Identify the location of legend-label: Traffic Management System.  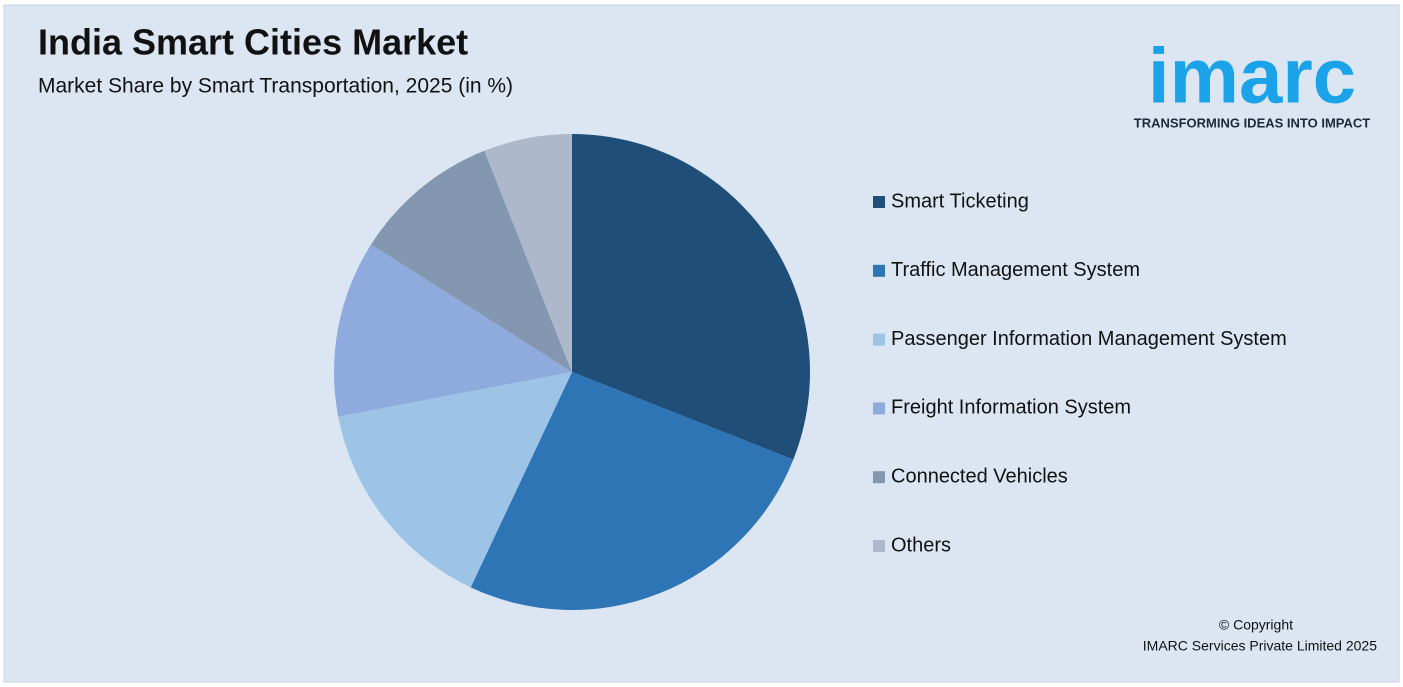
(1015, 270).